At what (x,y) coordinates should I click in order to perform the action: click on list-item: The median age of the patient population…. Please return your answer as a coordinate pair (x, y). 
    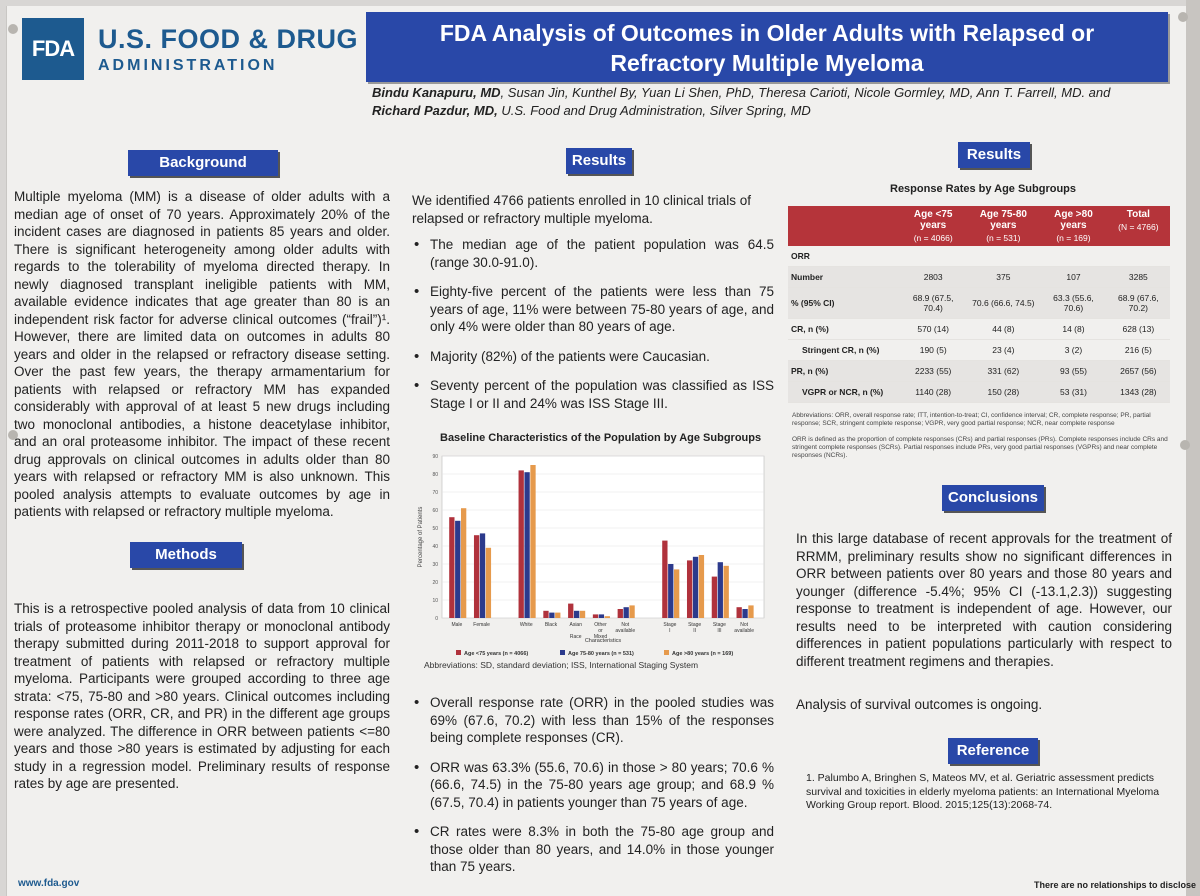
    Looking at the image, I should click on (593, 253).